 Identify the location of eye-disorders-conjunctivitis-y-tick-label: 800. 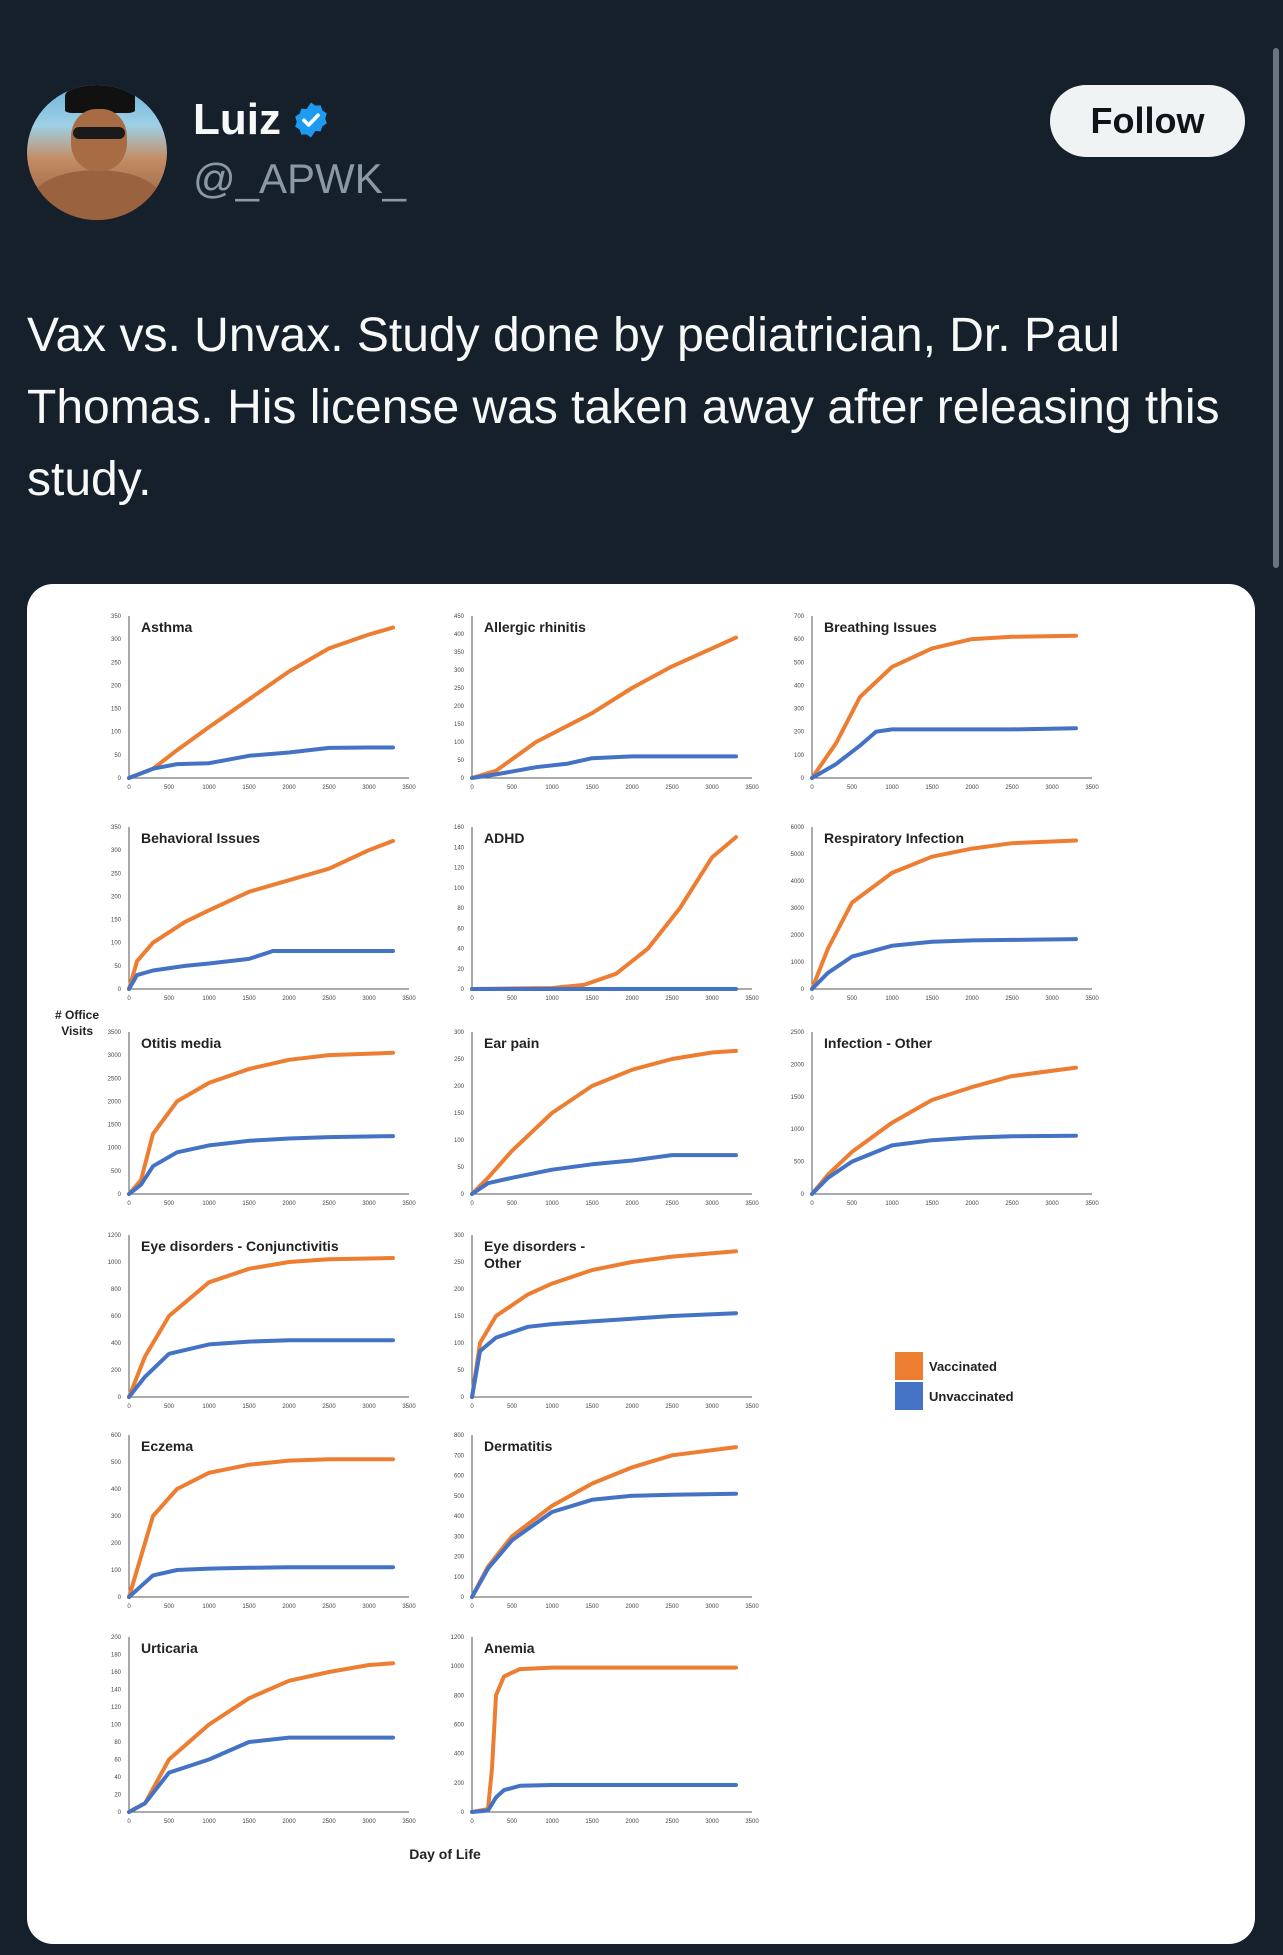
(116, 1290).